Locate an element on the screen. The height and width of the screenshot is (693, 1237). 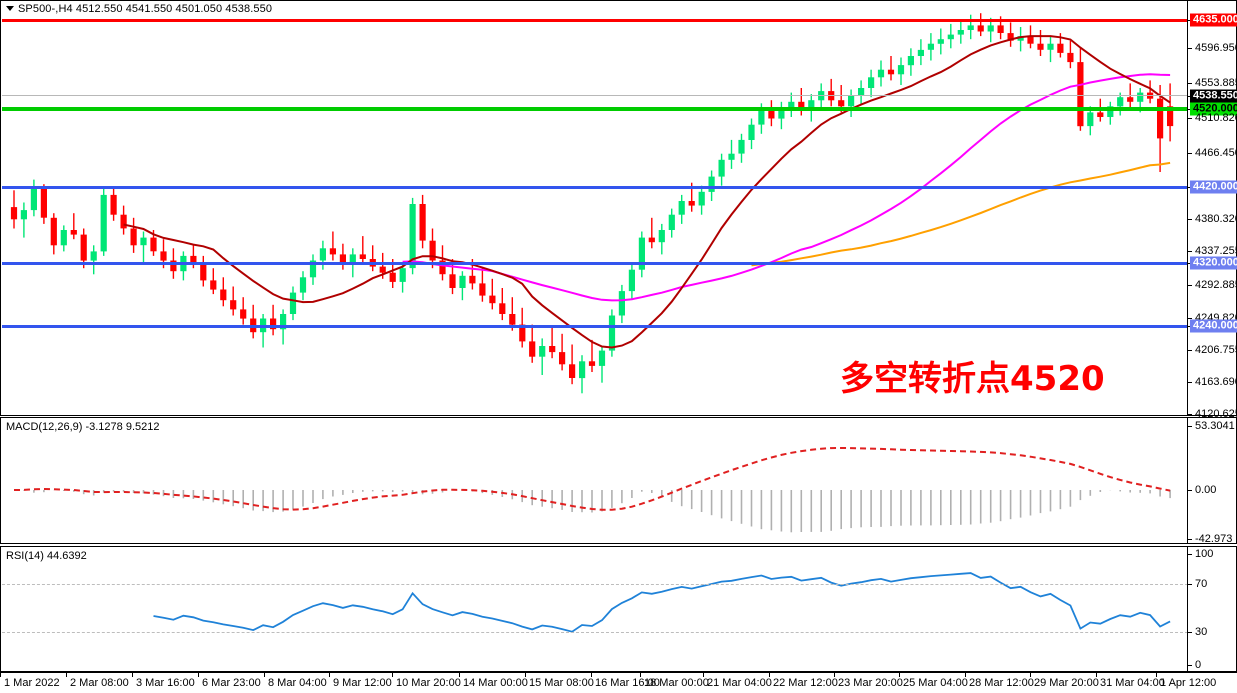
time-axis-label: 8 Mar 04:00 is located at coordinates (297, 683).